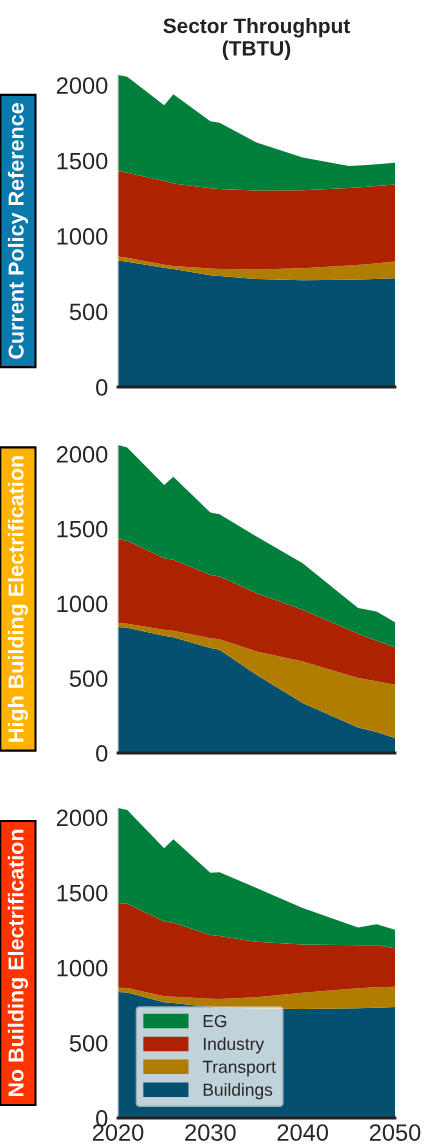  I want to click on x-tick-label: 2050, so click(395, 1132).